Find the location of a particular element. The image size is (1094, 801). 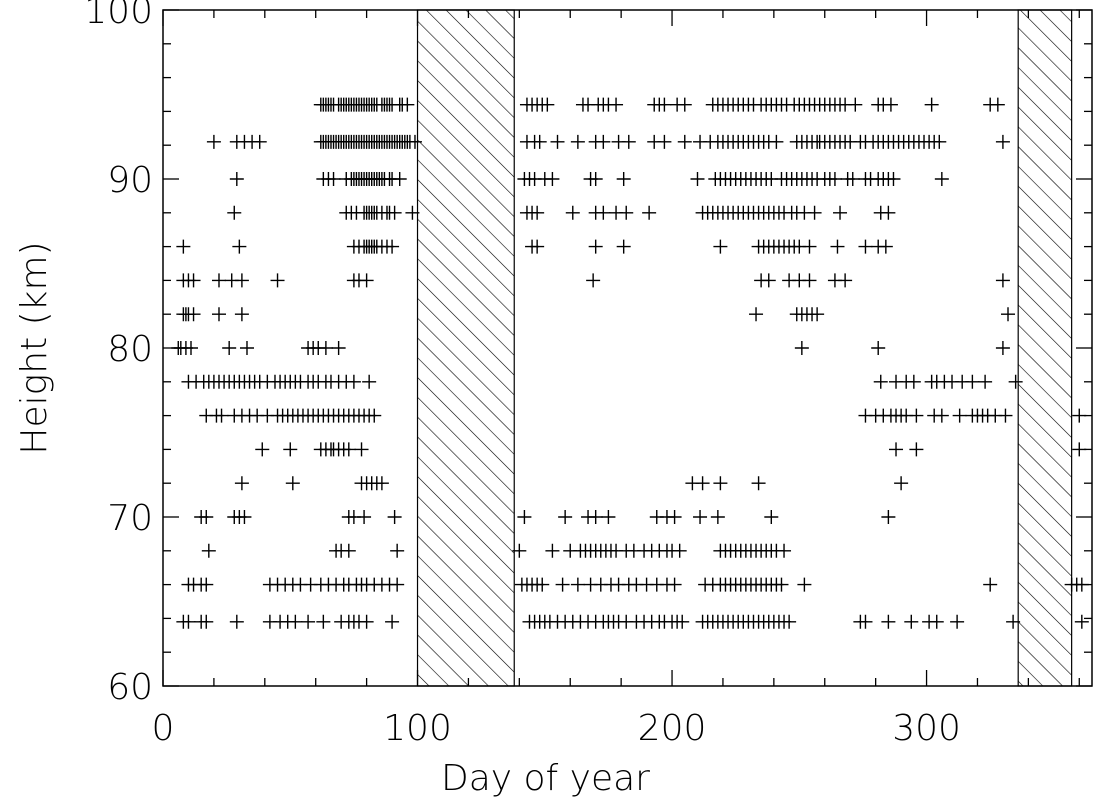

y-tick-label: 100 is located at coordinates (118, 16).